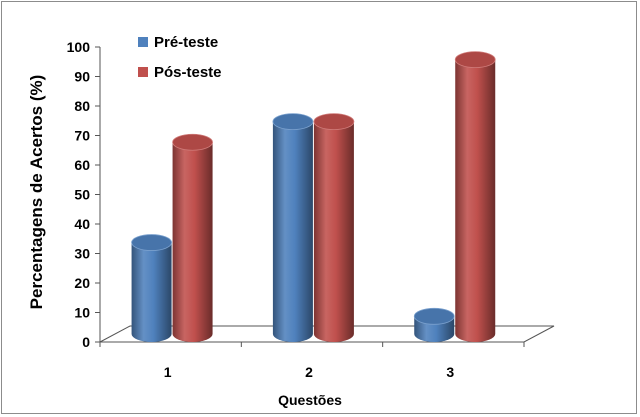 The width and height of the screenshot is (640, 417). What do you see at coordinates (82, 106) in the screenshot?
I see `y-tick-label: 80` at bounding box center [82, 106].